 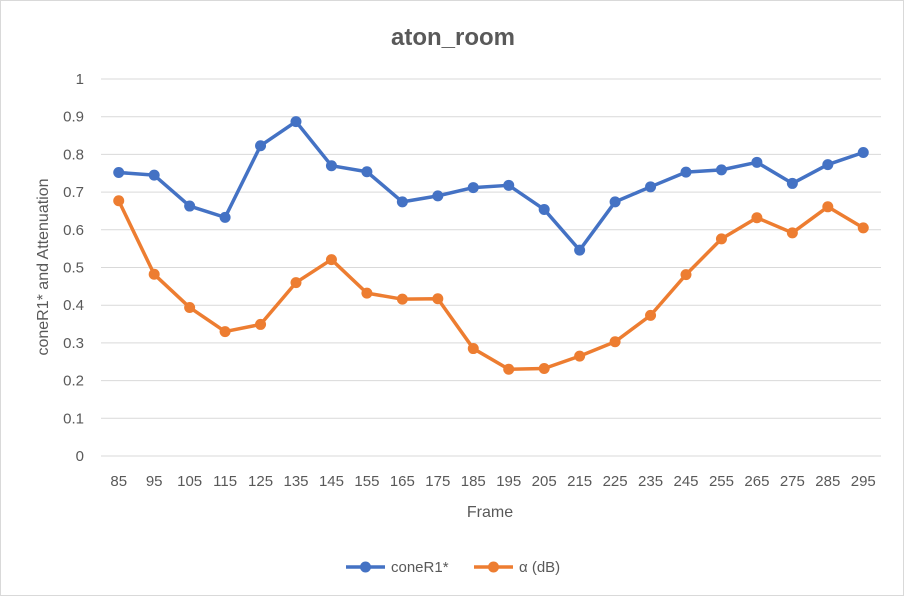 I want to click on legend-item: coneR1*, so click(x=397, y=567).